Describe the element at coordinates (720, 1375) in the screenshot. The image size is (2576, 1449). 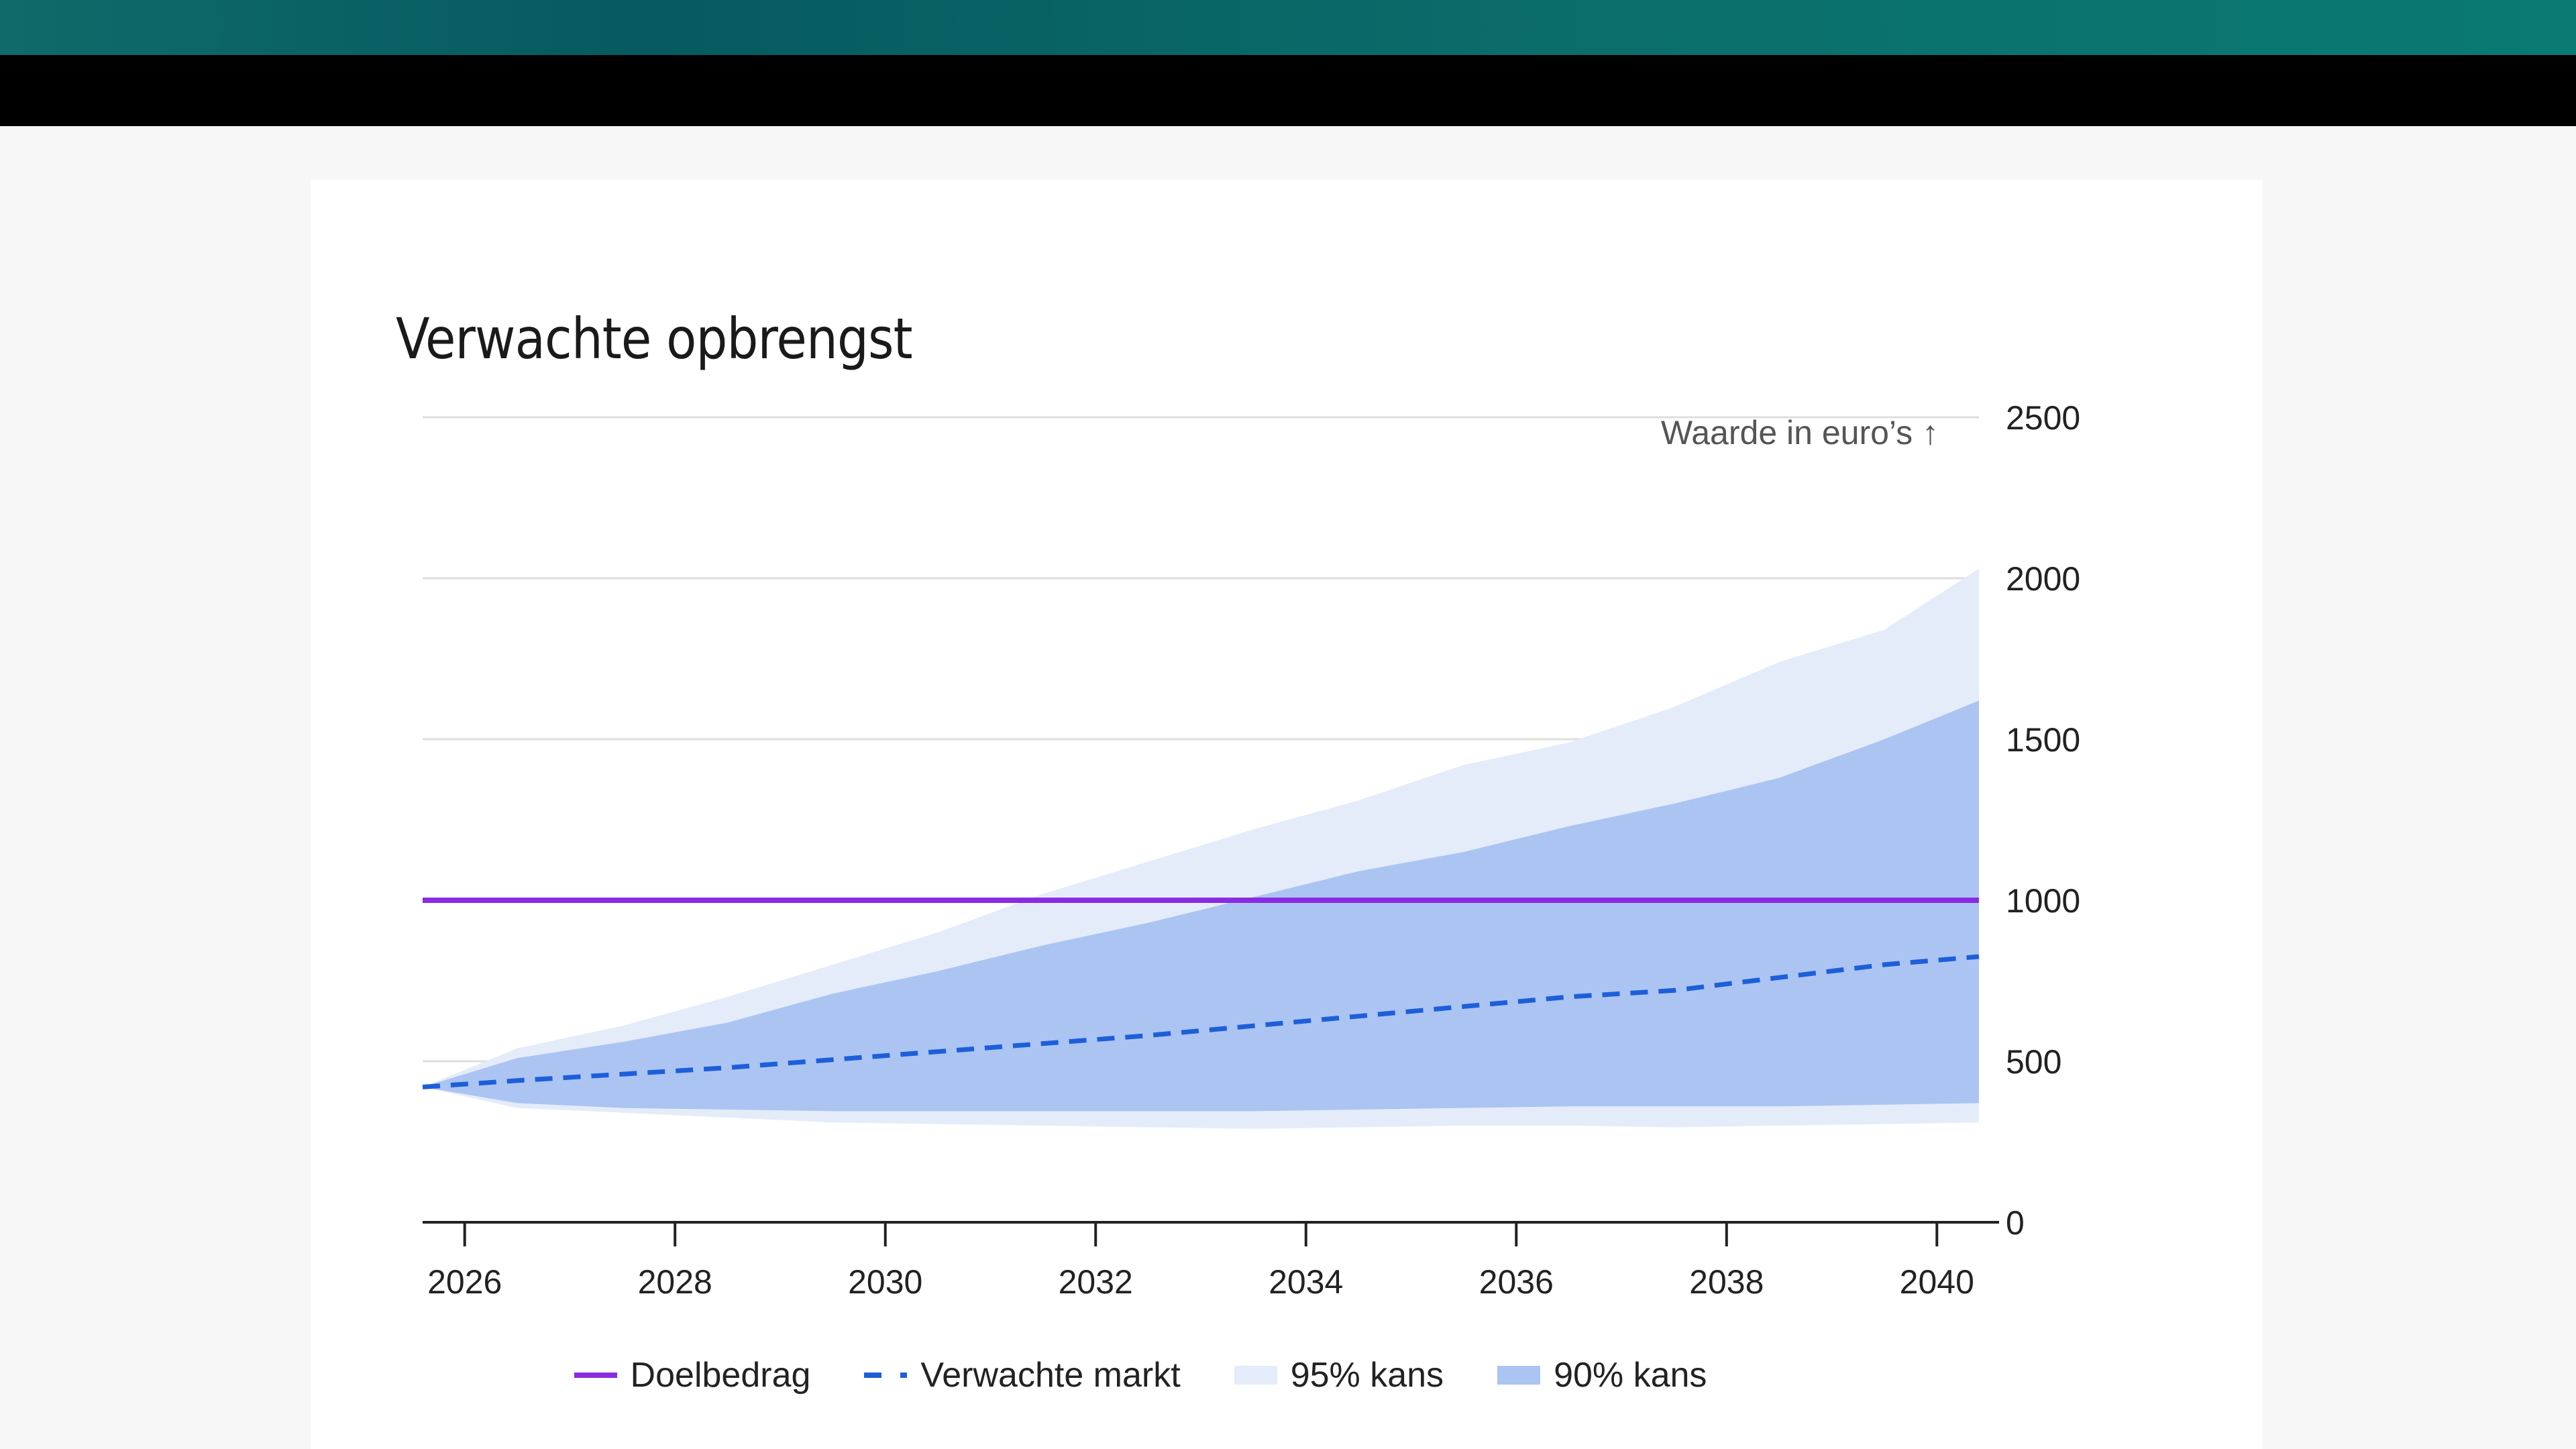
I see `legend-label-doelbedrag: Doelbedrag` at that location.